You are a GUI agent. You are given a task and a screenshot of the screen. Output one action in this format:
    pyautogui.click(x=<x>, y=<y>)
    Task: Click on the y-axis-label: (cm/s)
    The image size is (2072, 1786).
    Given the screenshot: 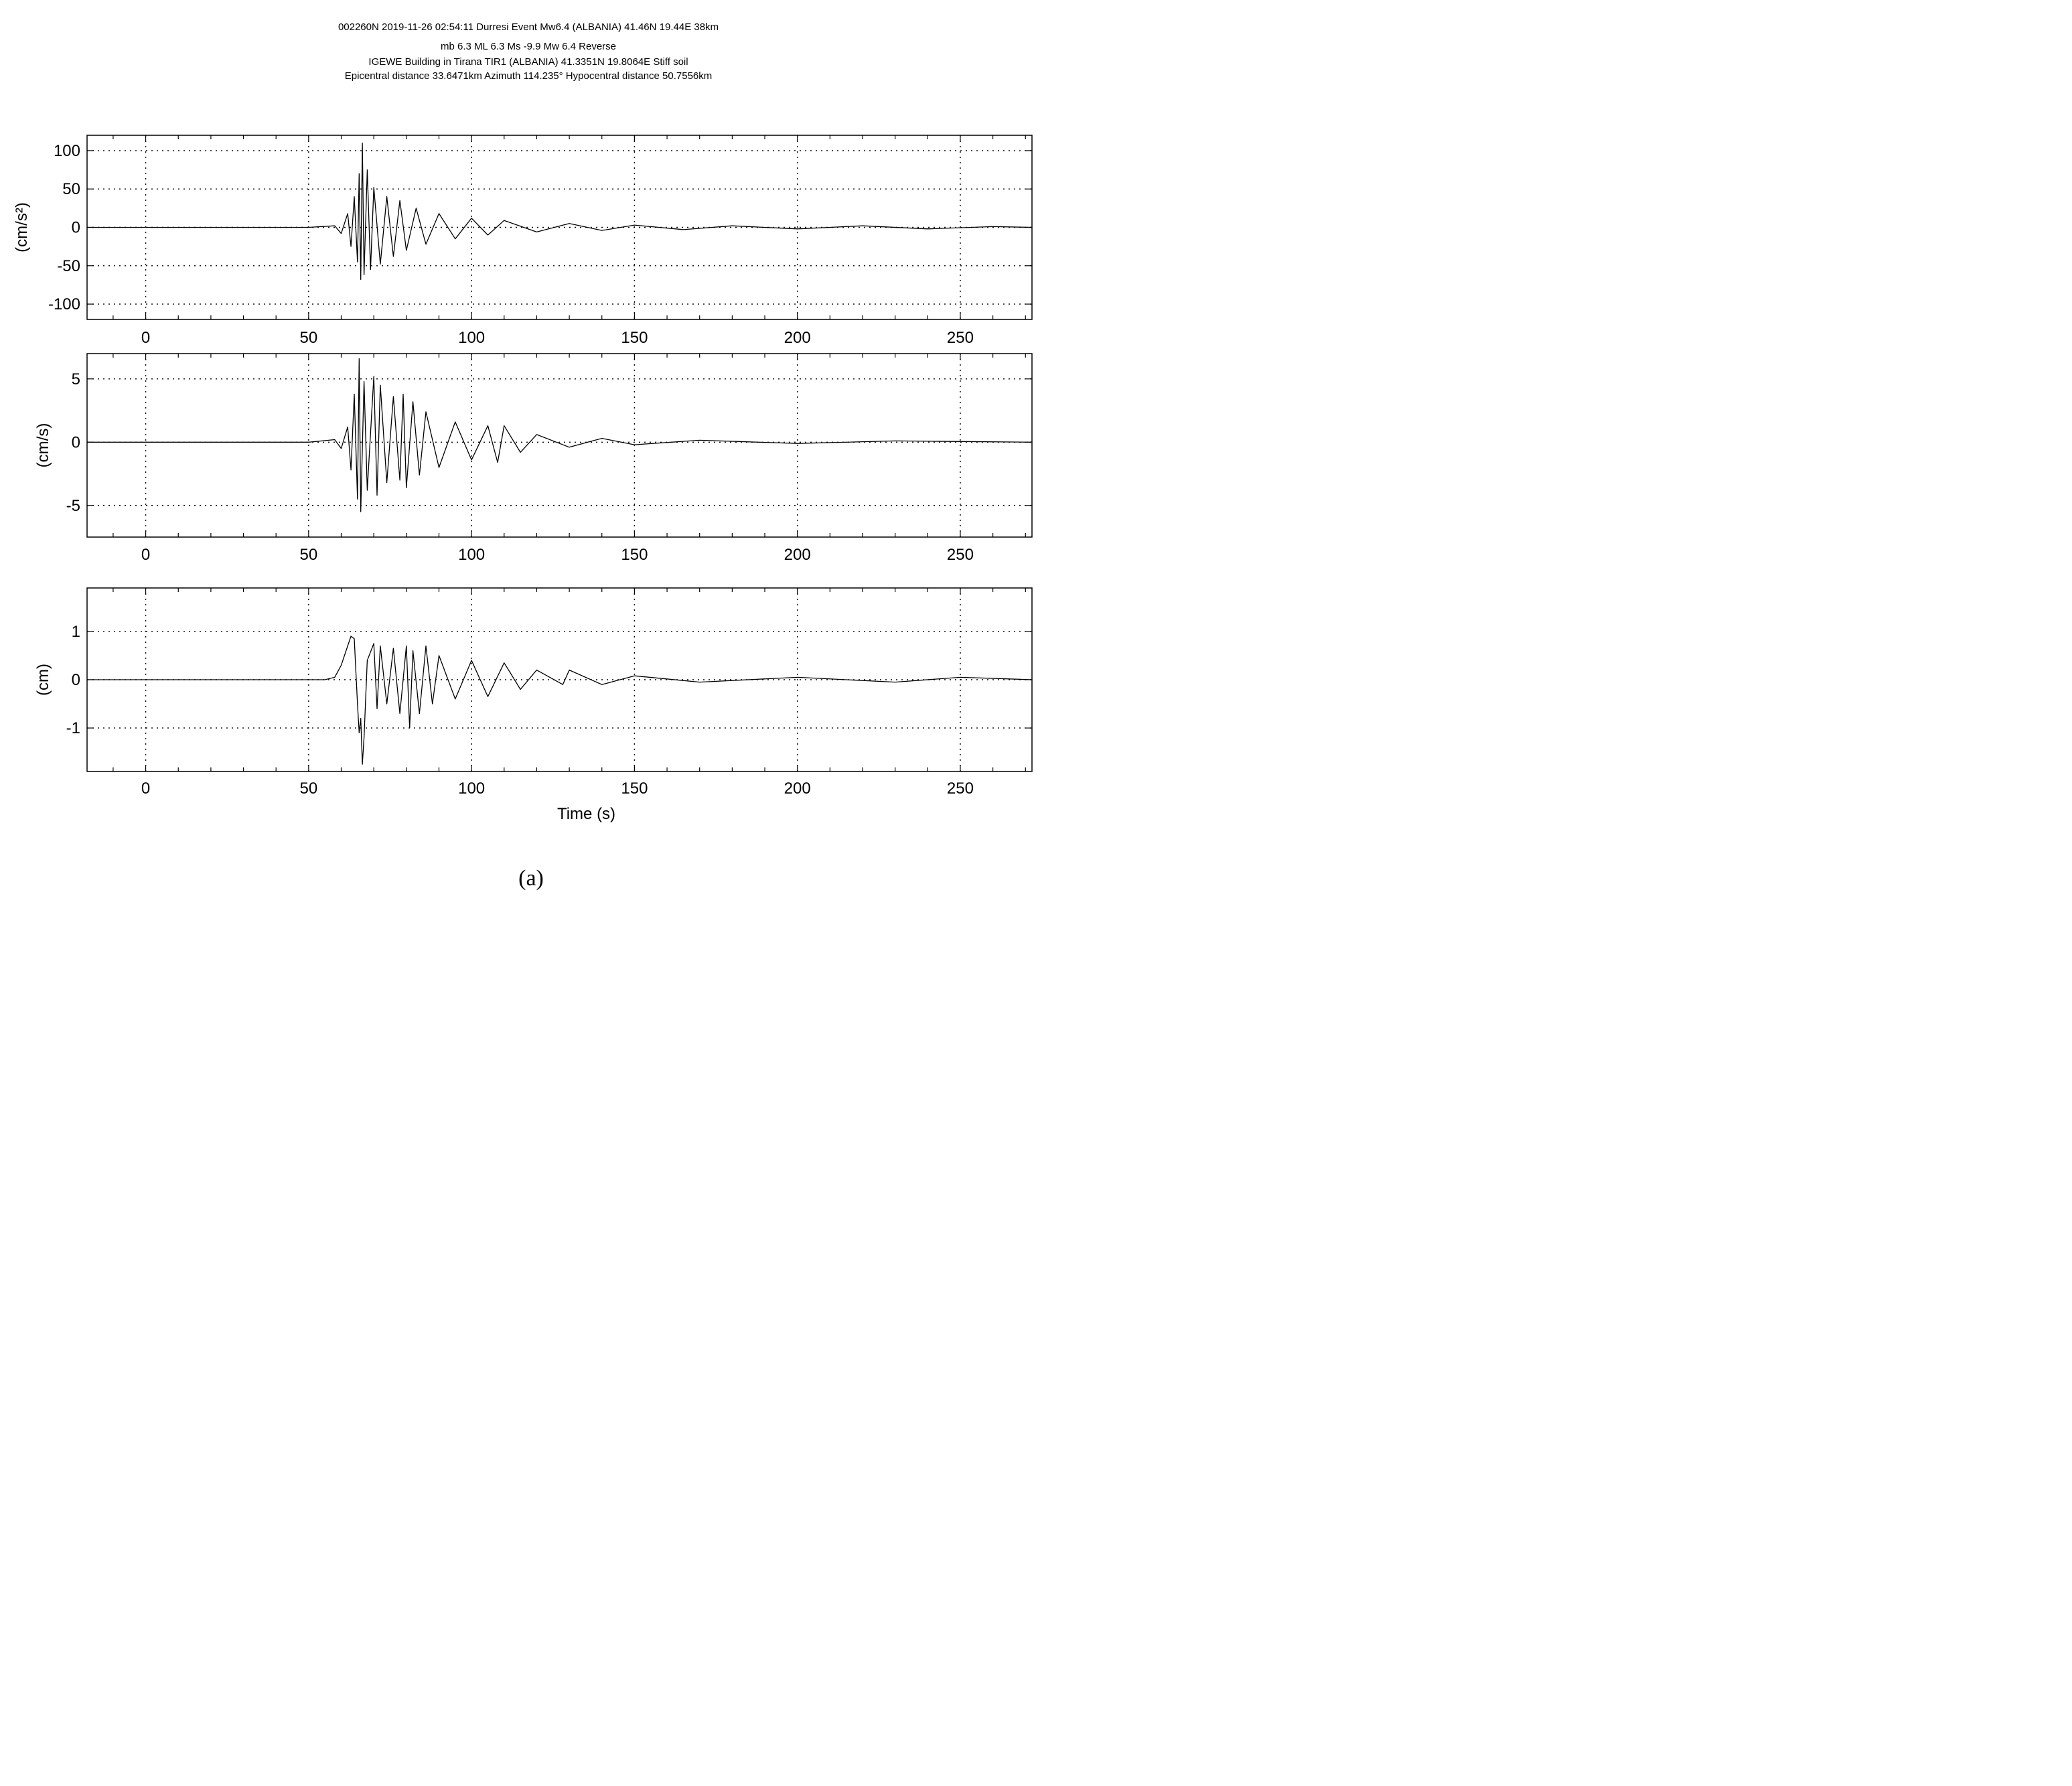 What is the action you would take?
    pyautogui.click(x=43, y=445)
    